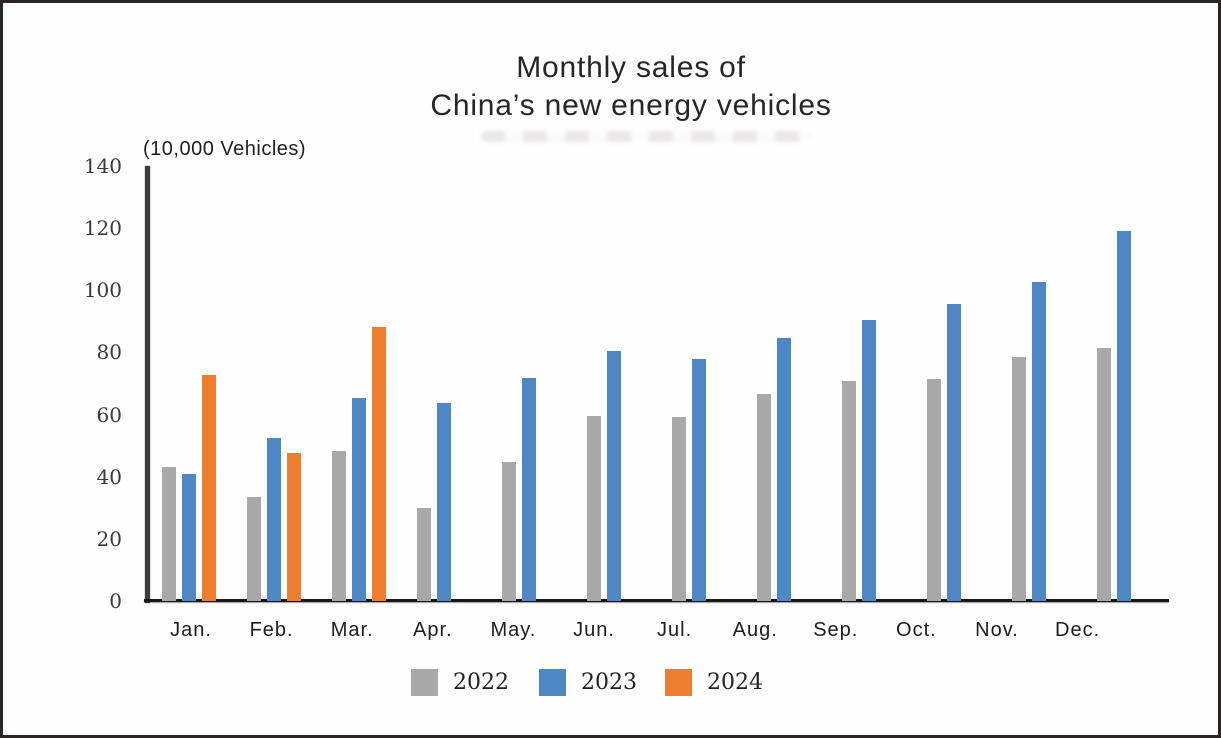  Describe the element at coordinates (271, 630) in the screenshot. I see `x-axis-label: Feb.` at that location.